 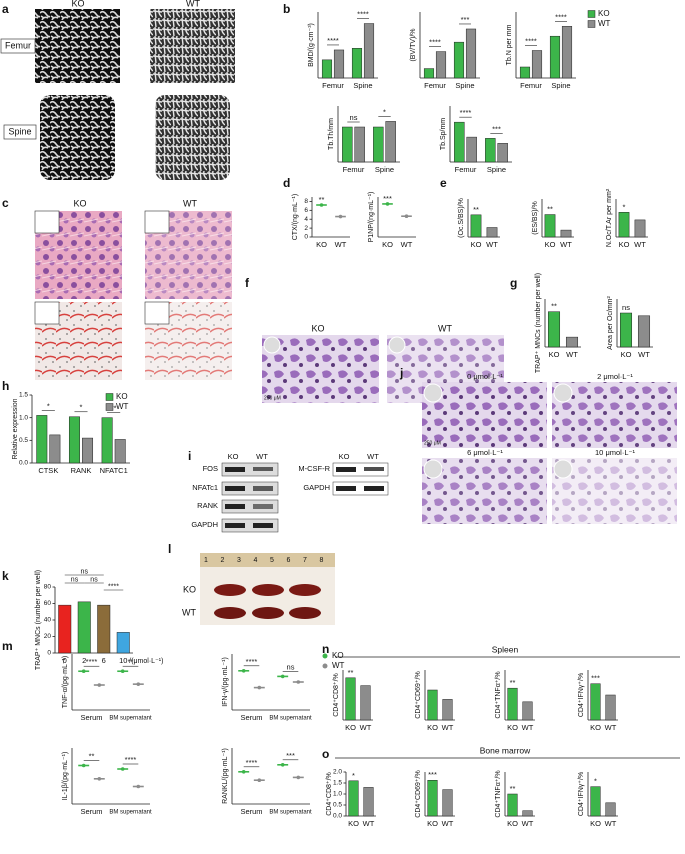 I want to click on y-axis-label: RANKL/(pg·mL⁻¹), so click(x=225, y=776).